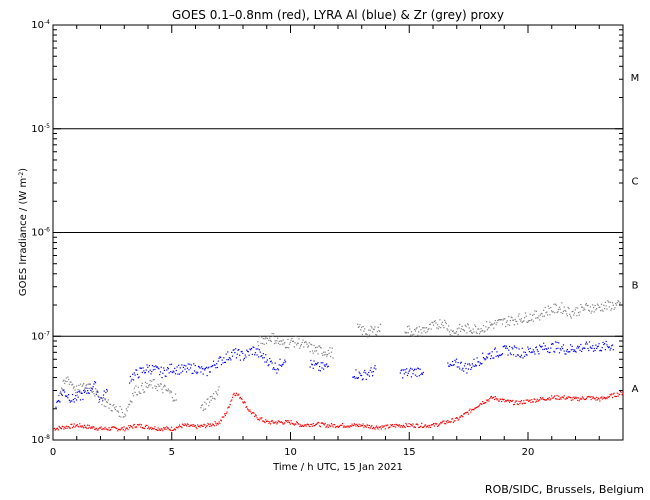 This screenshot has height=500, width=650. I want to click on y-axis-label-close: ), so click(23, 170).